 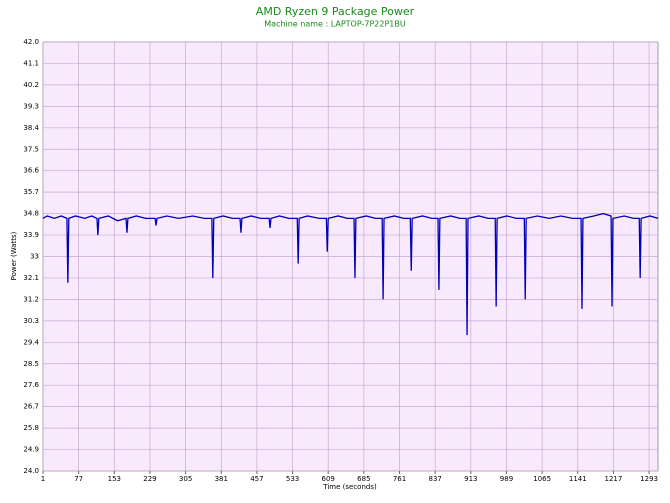 I want to click on x-axis-label: Time (seconds), so click(x=349, y=487).